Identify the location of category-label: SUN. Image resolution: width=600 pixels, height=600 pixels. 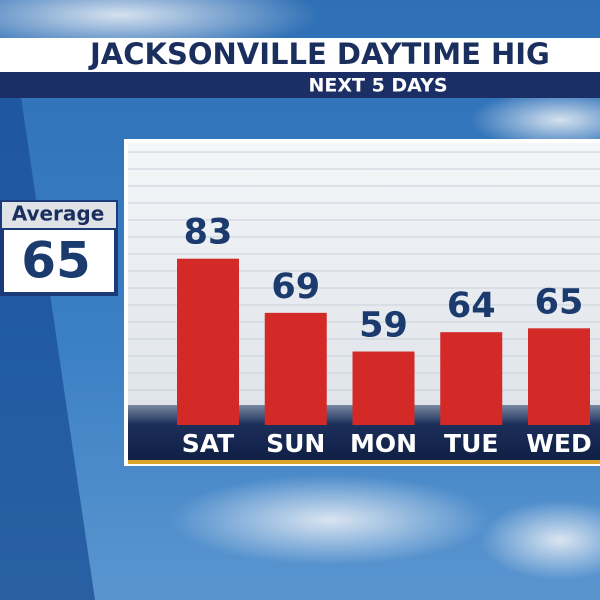
(295, 443).